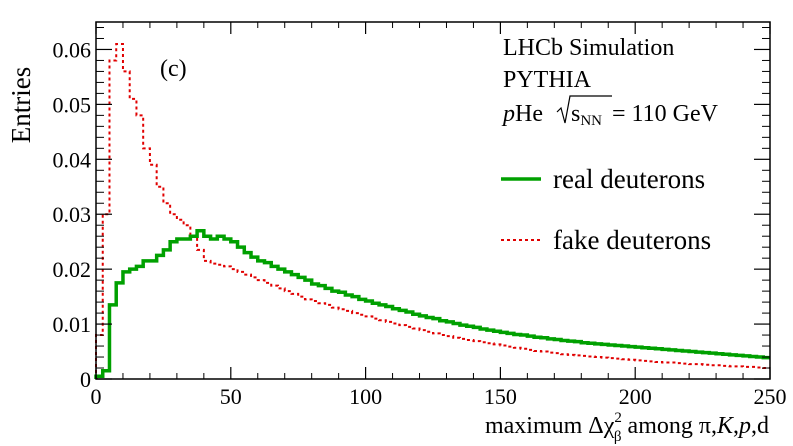  I want to click on energy-label: = 110 GeV, so click(665, 114).